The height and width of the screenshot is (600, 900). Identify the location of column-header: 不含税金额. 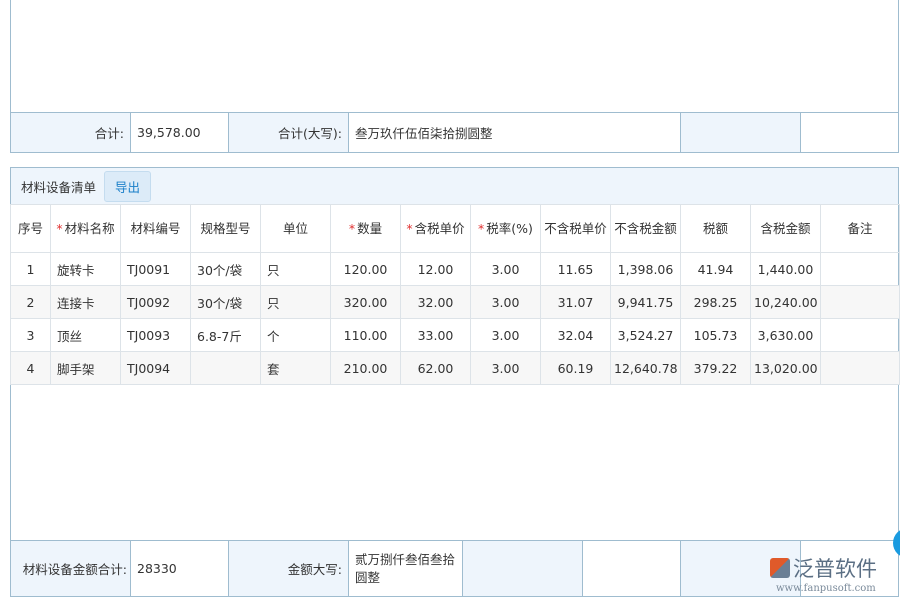
(645, 228).